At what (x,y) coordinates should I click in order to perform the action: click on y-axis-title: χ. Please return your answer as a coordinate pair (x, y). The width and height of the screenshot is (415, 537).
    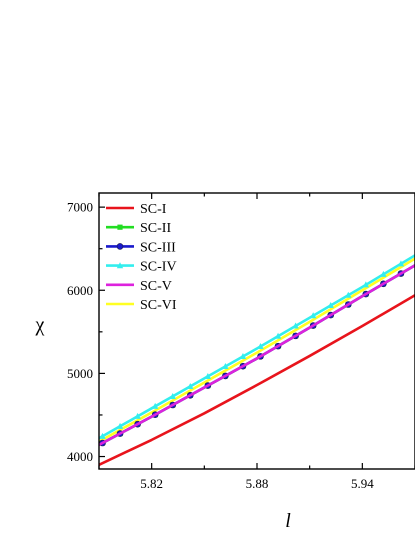
    Looking at the image, I should click on (40, 325).